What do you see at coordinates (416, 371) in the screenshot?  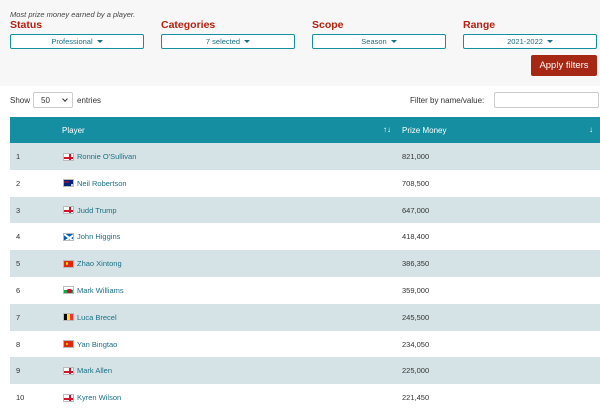 I see `prize-money-cell: 225,000` at bounding box center [416, 371].